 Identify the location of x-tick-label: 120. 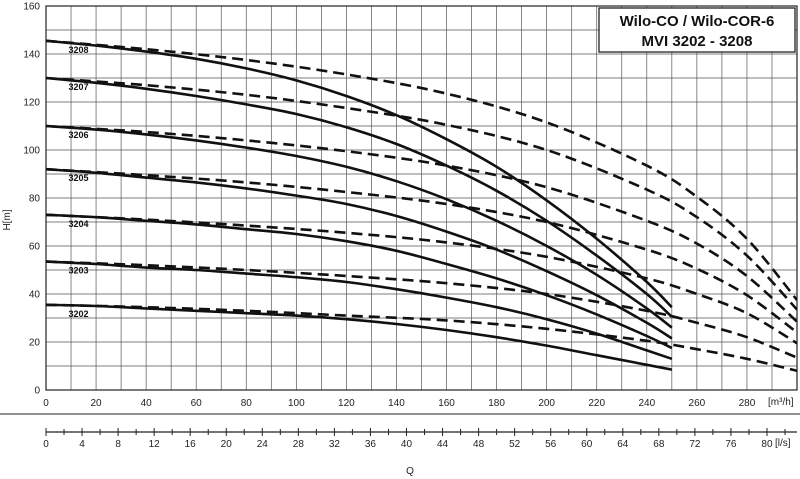
(346, 403).